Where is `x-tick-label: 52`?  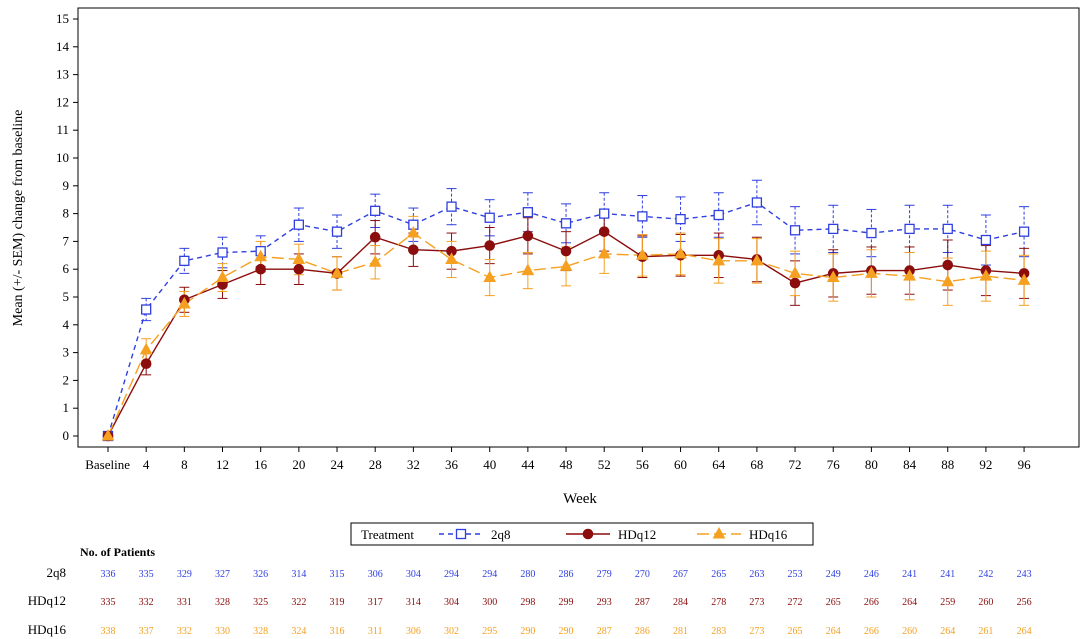 x-tick-label: 52 is located at coordinates (604, 464).